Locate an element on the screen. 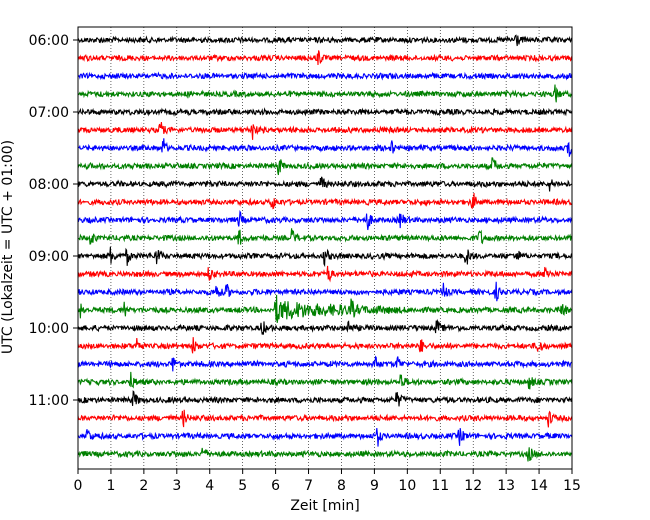 The width and height of the screenshot is (650, 520). x-tick-label: 9 is located at coordinates (374, 486).